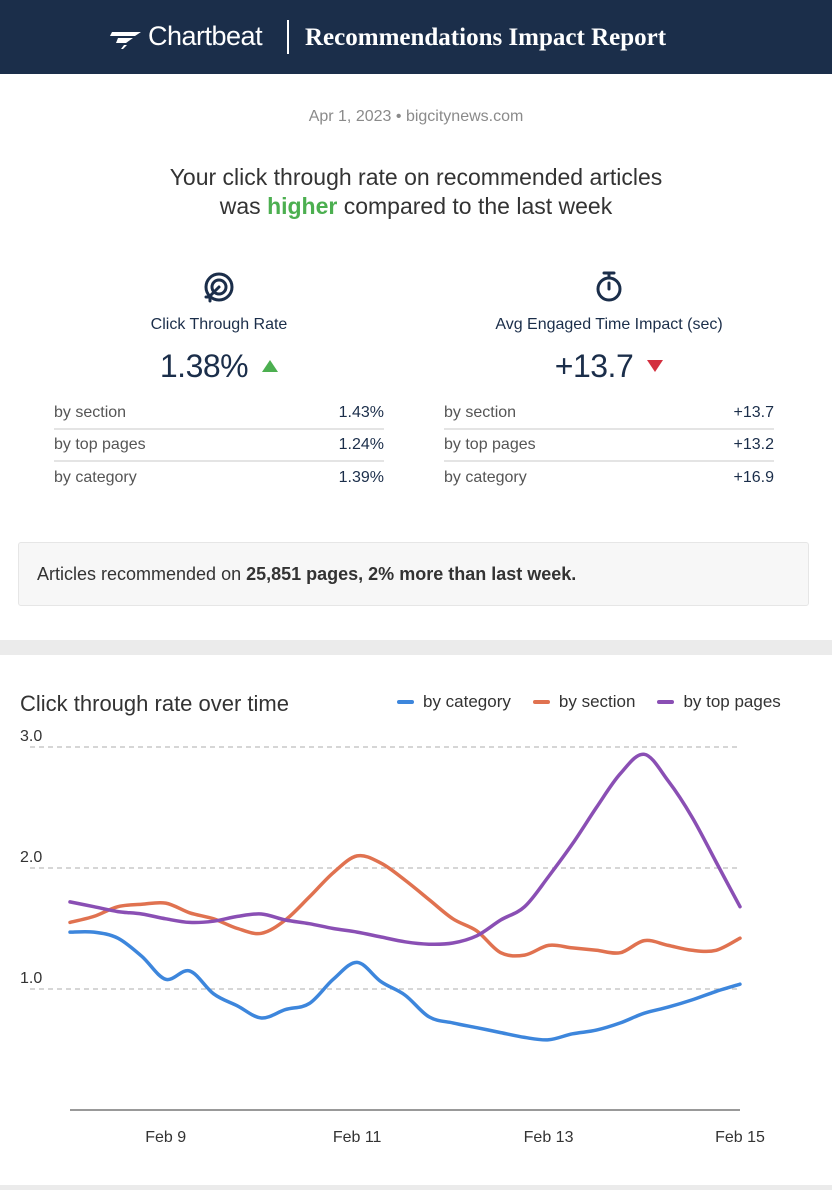 The image size is (832, 1190). What do you see at coordinates (740, 1137) in the screenshot?
I see `x-tick-label: Feb 15` at bounding box center [740, 1137].